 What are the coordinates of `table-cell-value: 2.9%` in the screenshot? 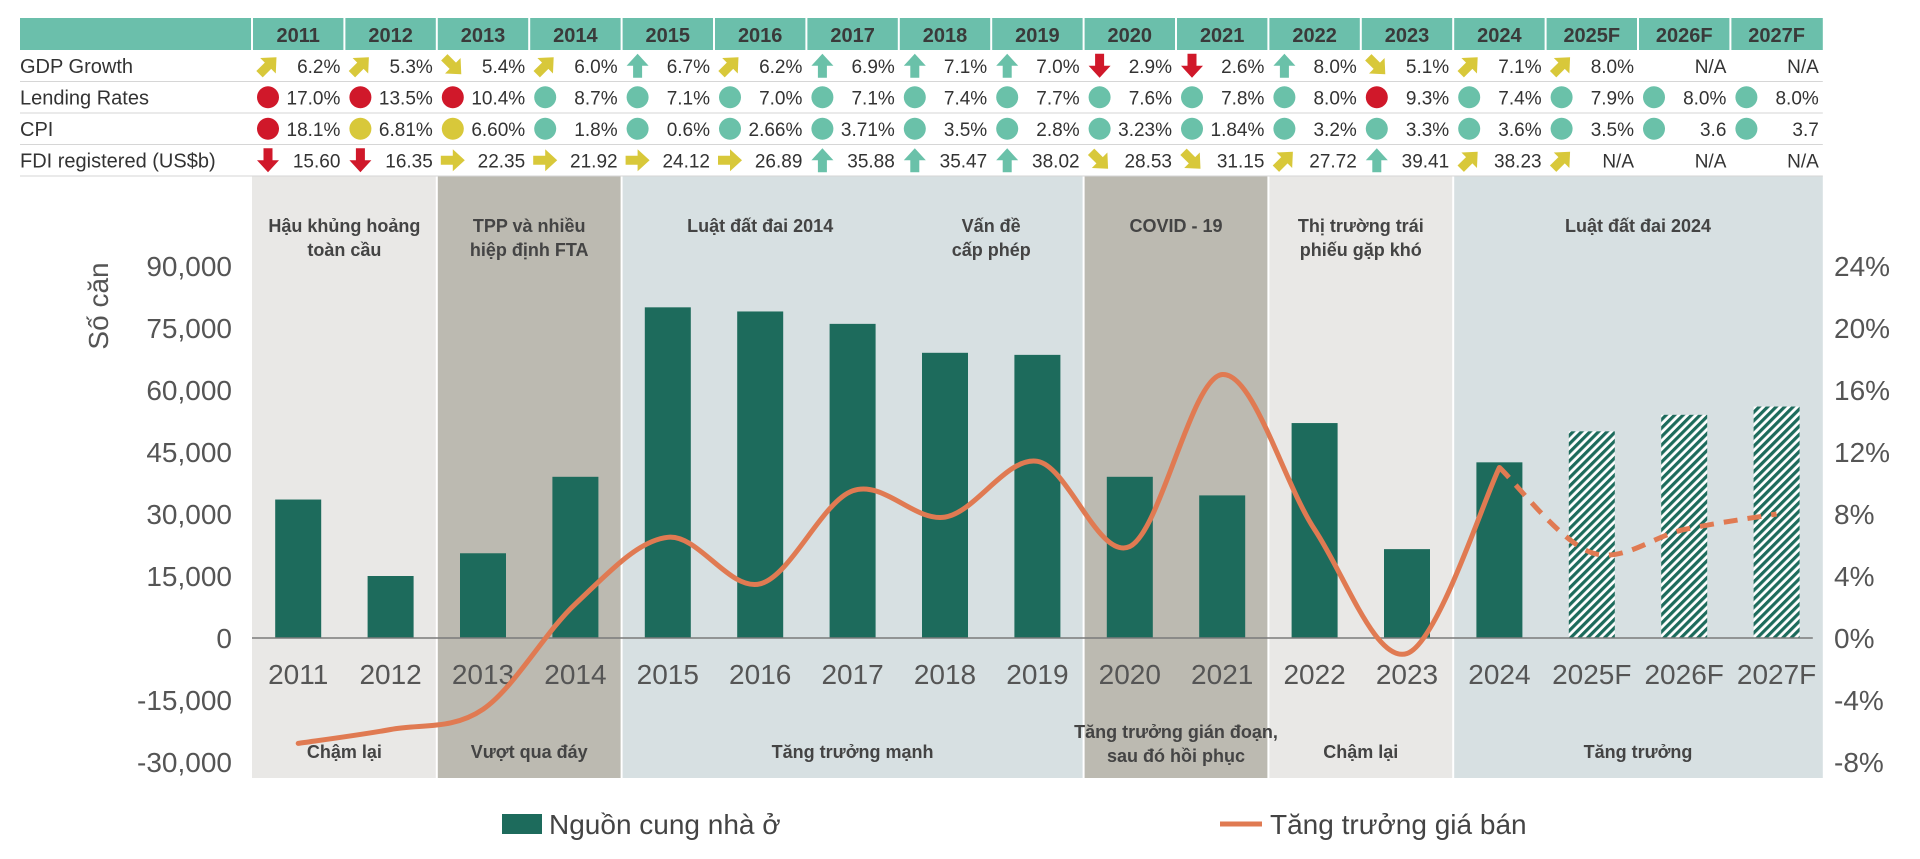 It's located at (1150, 67).